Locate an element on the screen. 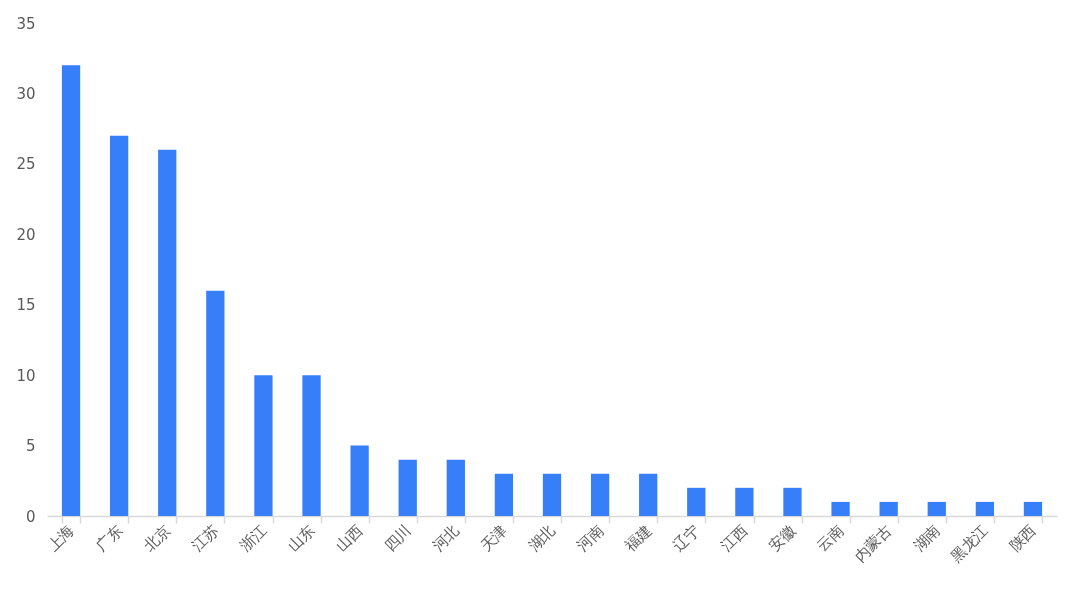  y-tick-label: 30 is located at coordinates (26, 93).